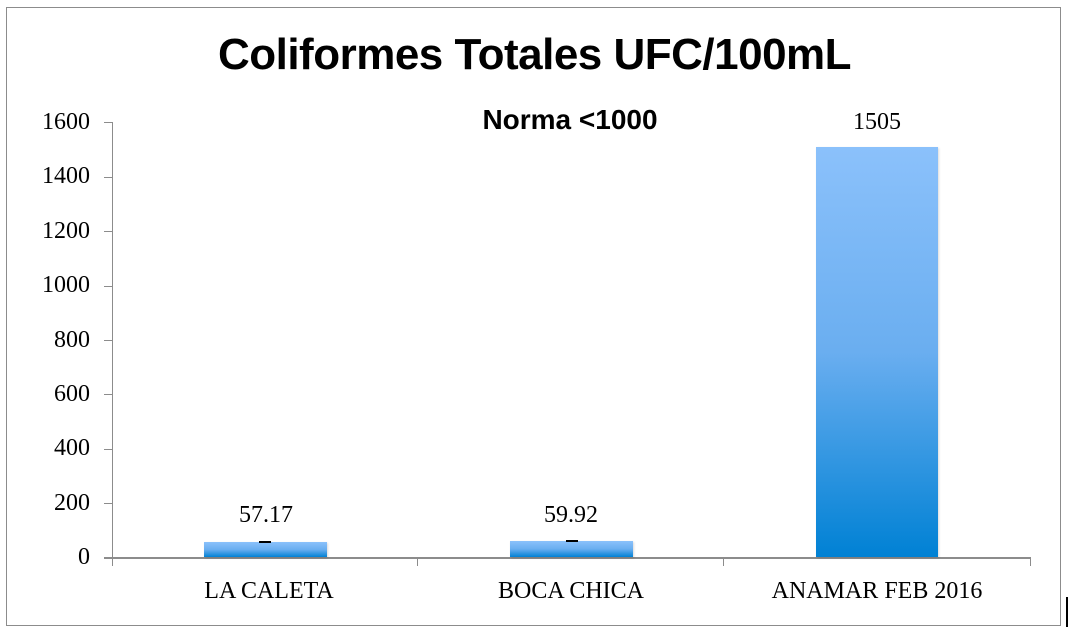 This screenshot has height=633, width=1069. Describe the element at coordinates (571, 515) in the screenshot. I see `value-label: 59.92` at that location.